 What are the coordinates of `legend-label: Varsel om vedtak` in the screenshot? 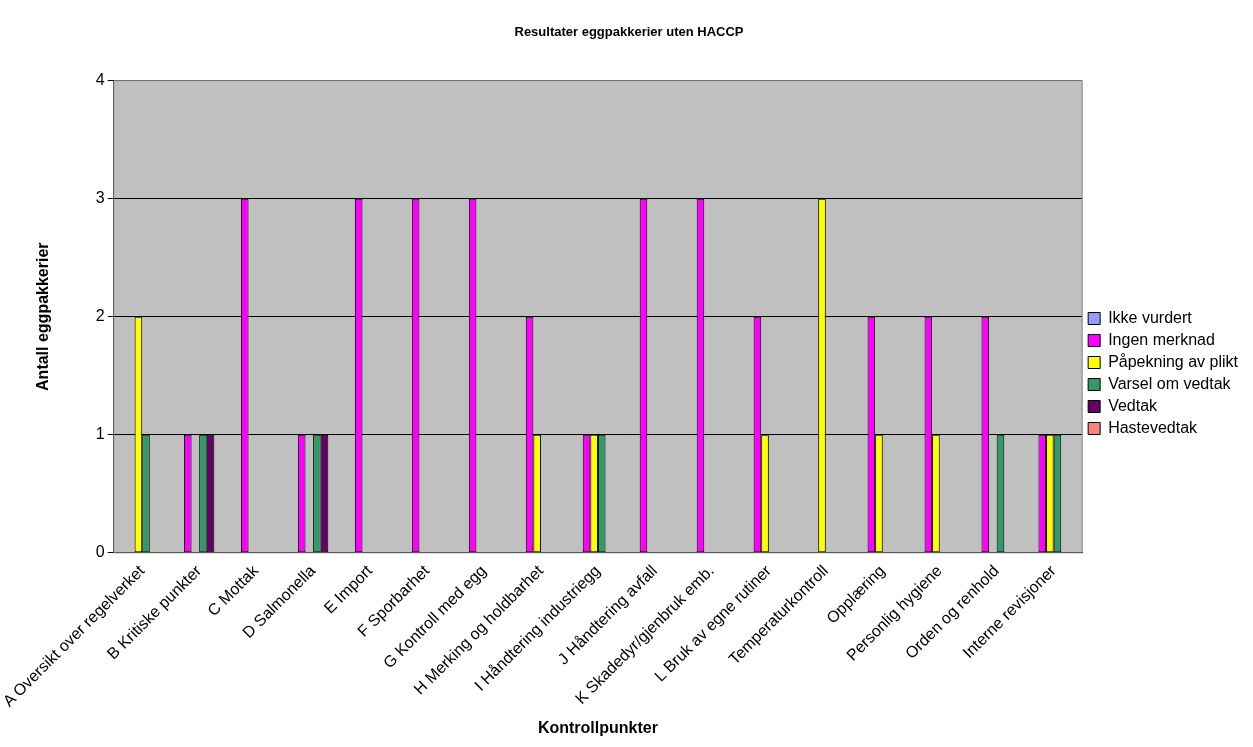 It's located at (1170, 383).